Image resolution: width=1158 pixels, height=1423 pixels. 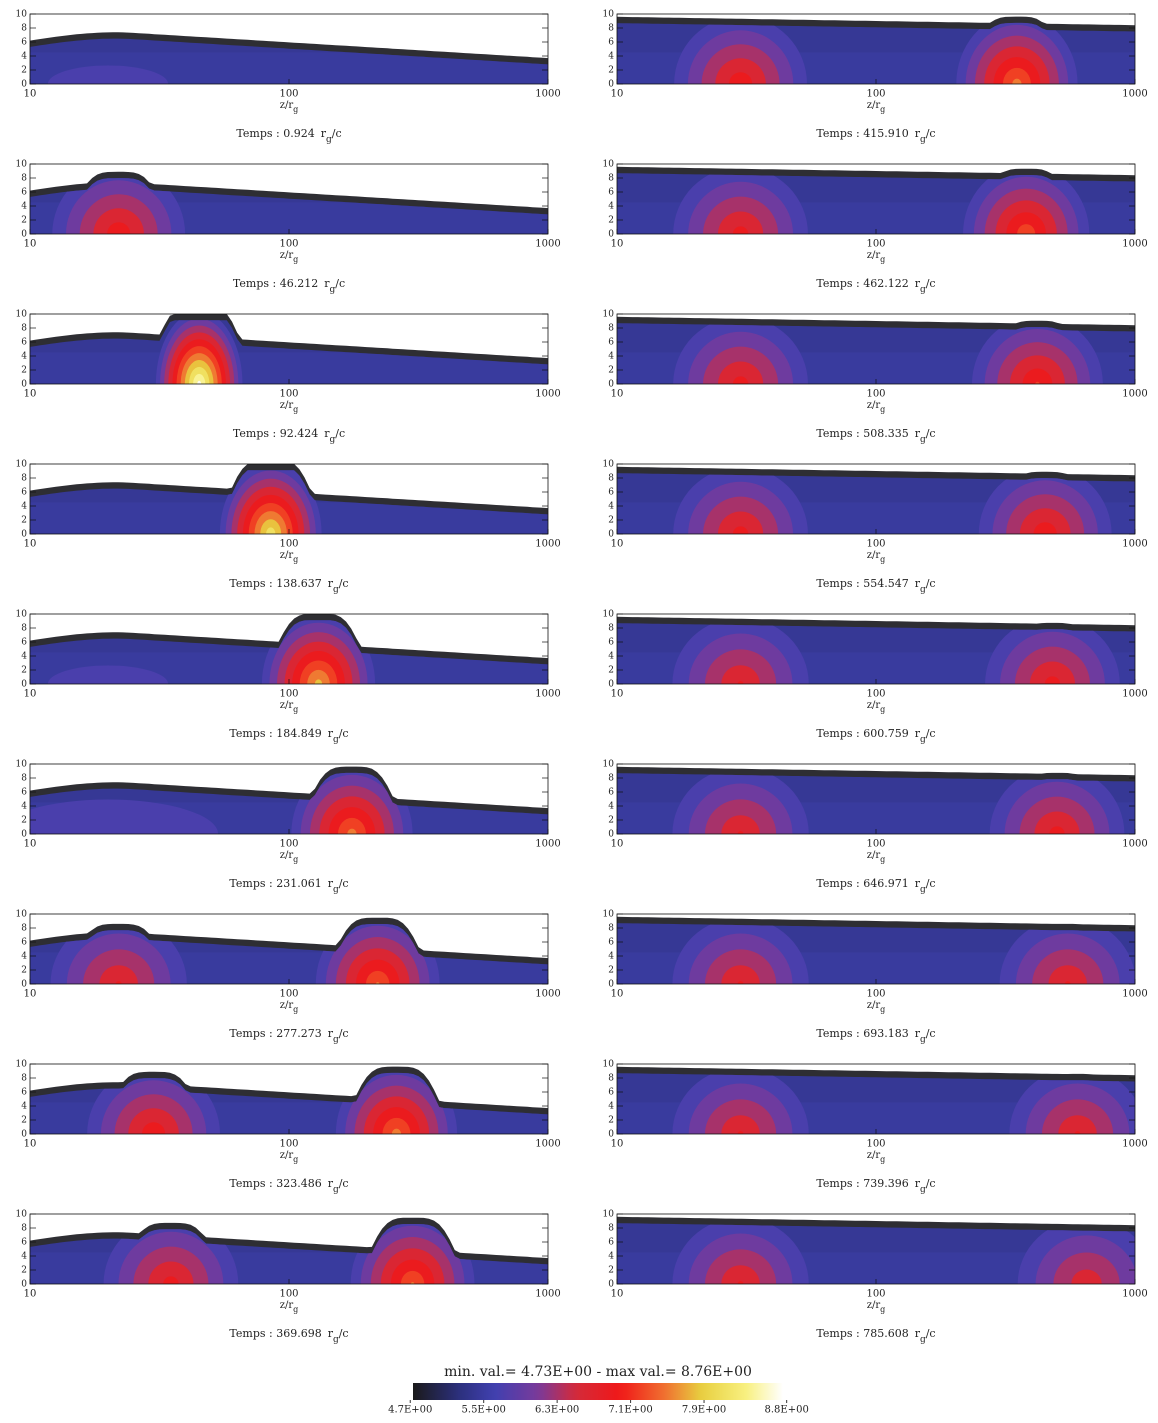 What do you see at coordinates (875, 436) in the screenshot?
I see `caption: Temps : 508.335 rg/c` at bounding box center [875, 436].